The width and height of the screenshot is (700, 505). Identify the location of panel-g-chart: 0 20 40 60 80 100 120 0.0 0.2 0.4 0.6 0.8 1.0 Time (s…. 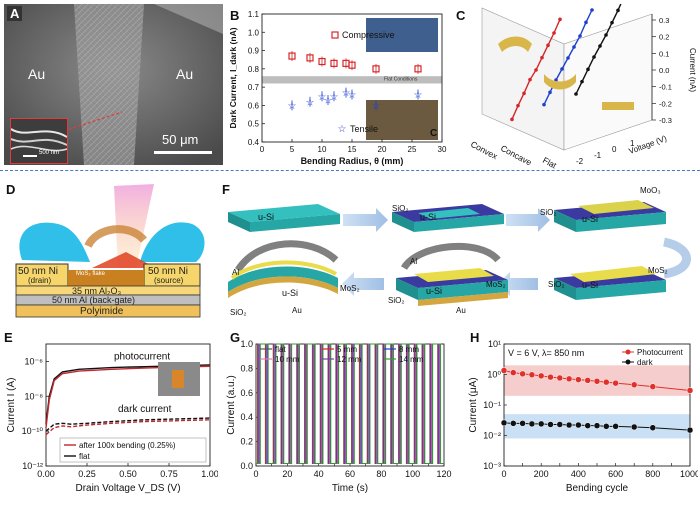
(339, 416).